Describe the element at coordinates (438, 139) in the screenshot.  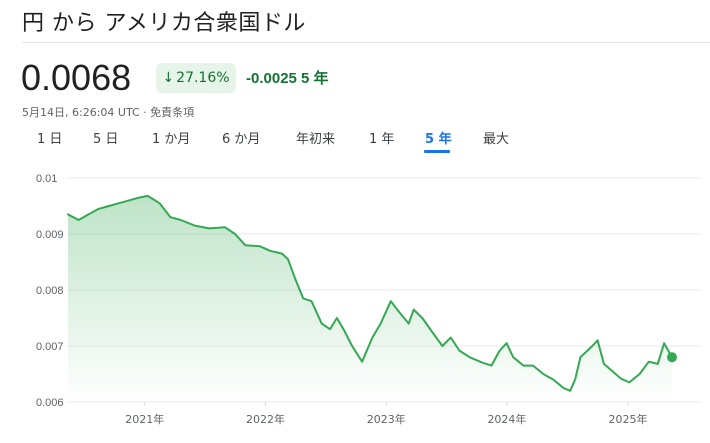
I see `tab-5-years: 5 年` at that location.